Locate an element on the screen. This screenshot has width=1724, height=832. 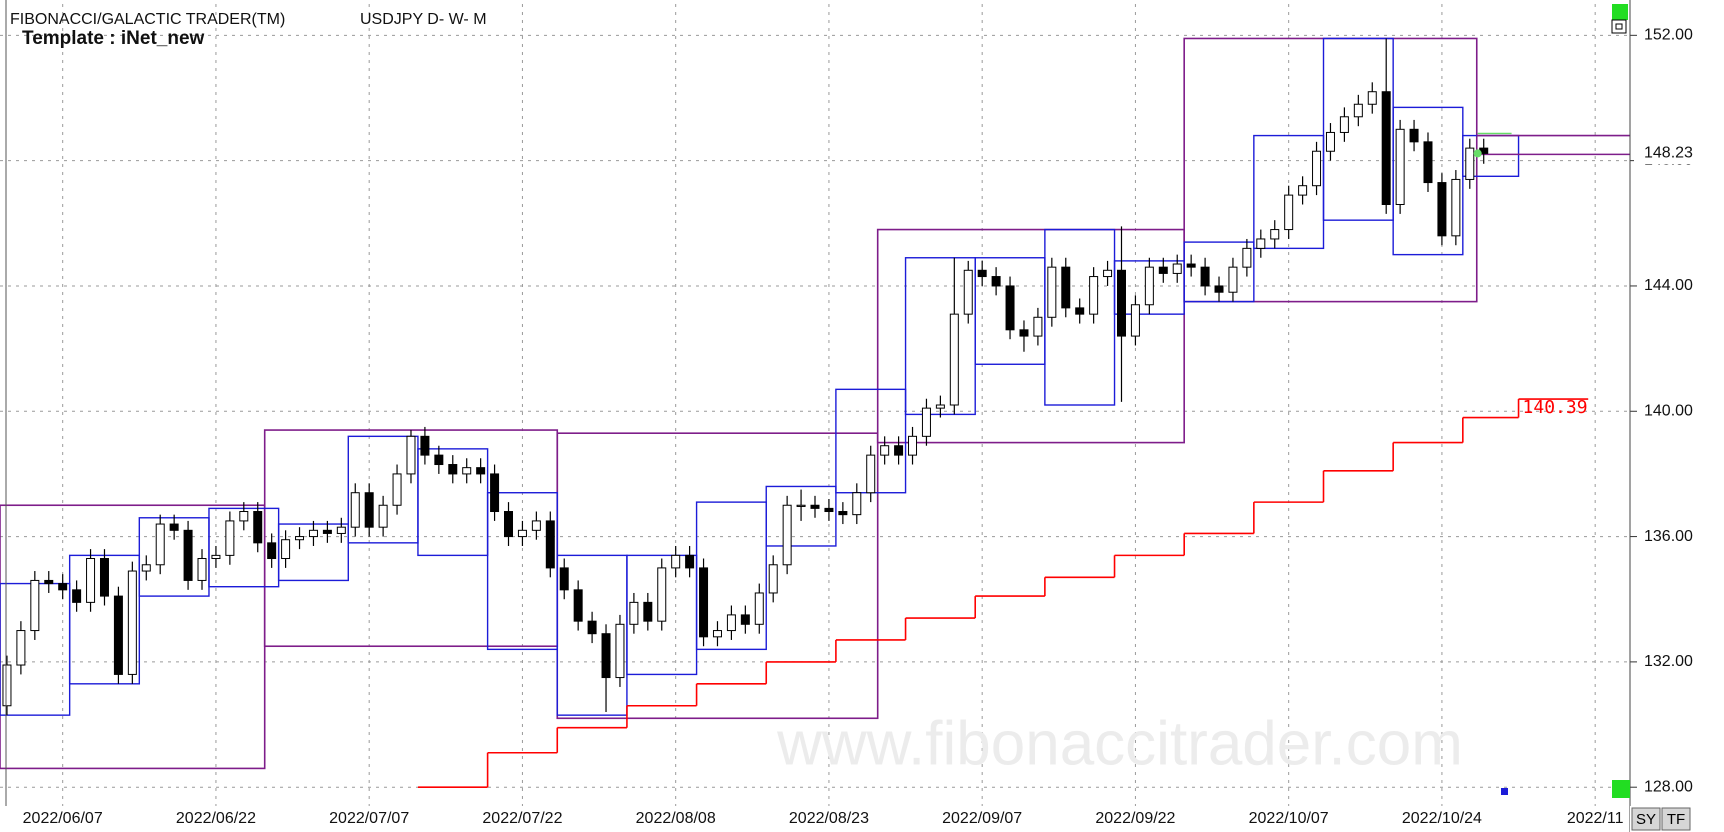
y-tick-label: 128.00 is located at coordinates (1668, 786).